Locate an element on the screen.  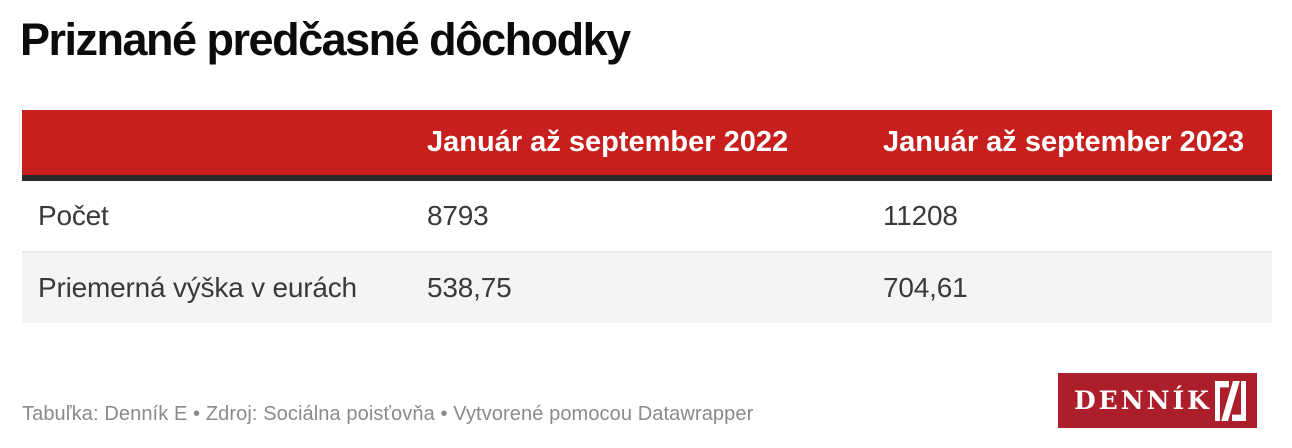
cell-vyska-2023: 704,61 is located at coordinates (1077, 287).